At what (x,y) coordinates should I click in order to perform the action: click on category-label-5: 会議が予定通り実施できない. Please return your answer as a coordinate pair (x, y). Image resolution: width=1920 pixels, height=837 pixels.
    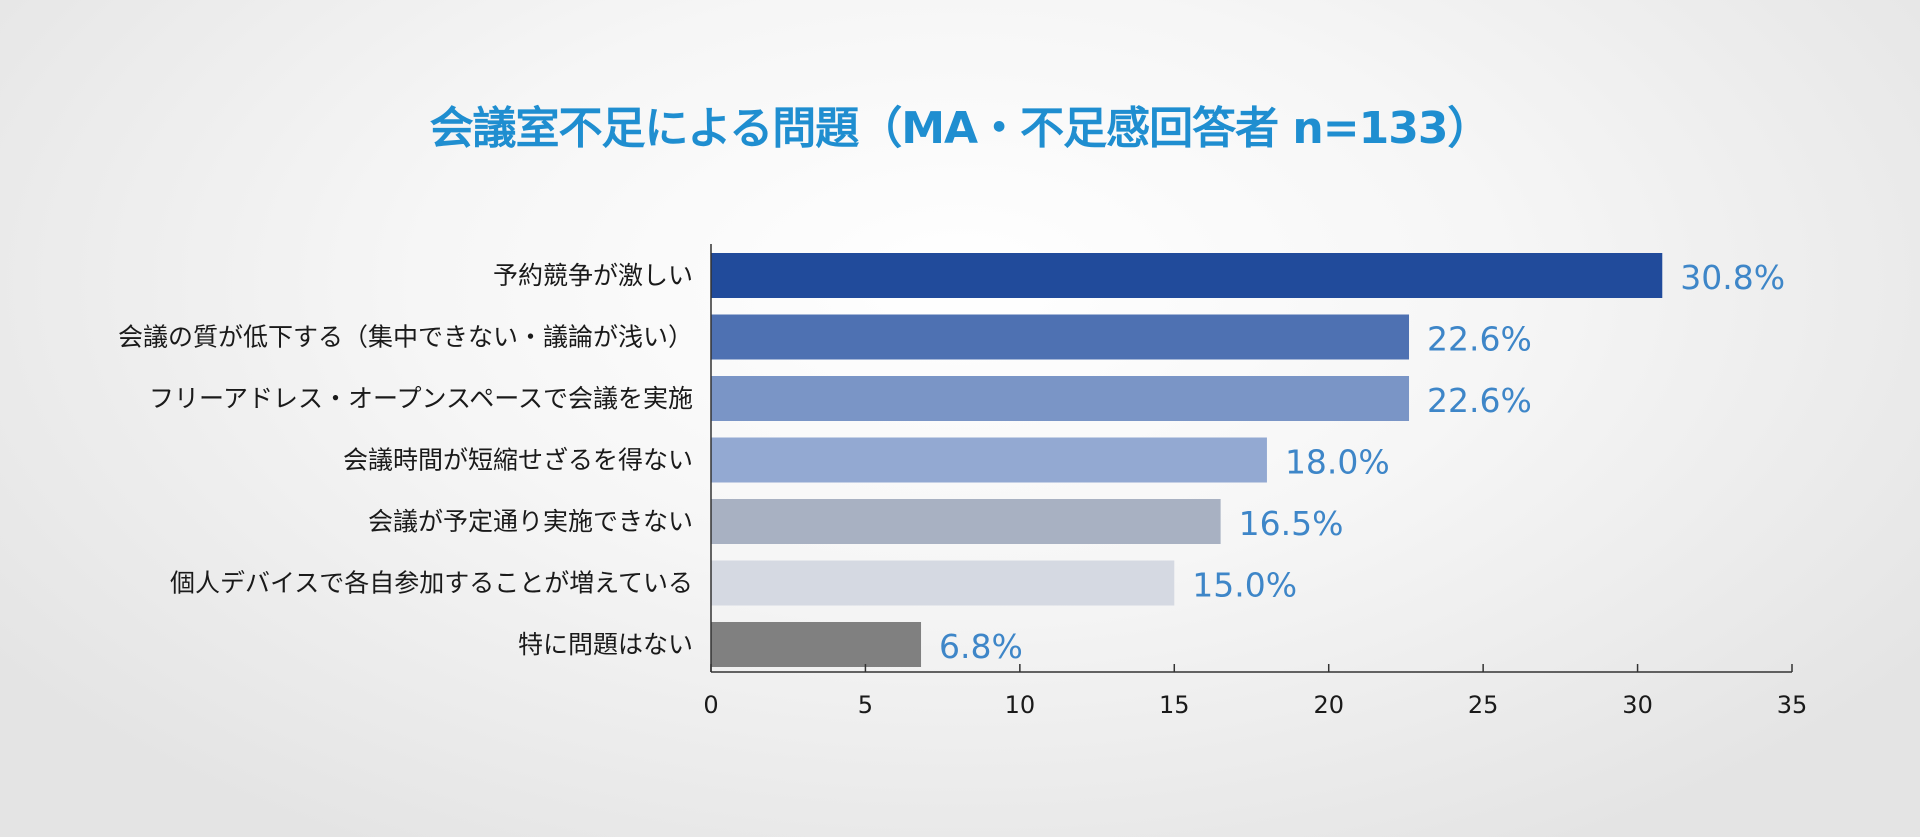
    Looking at the image, I should click on (530, 521).